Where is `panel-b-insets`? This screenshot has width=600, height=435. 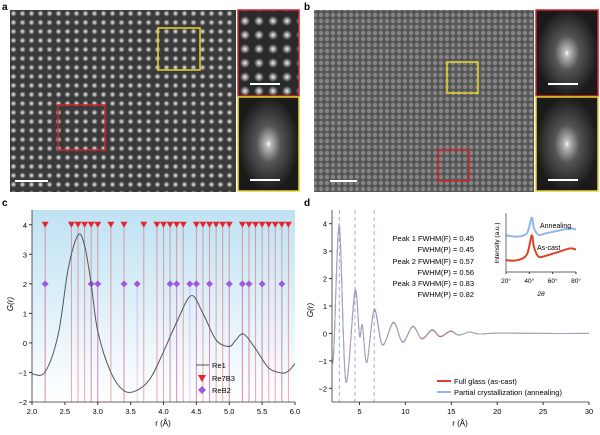 panel-b-insets is located at coordinates (567, 100).